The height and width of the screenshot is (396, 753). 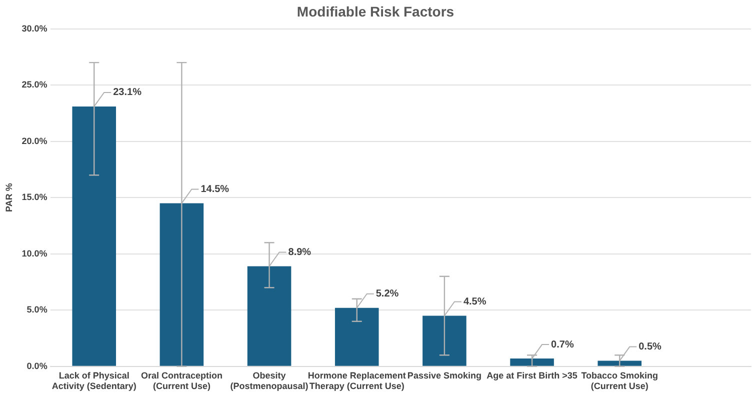 What do you see at coordinates (300, 252) in the screenshot?
I see `data-label: 8.9%` at bounding box center [300, 252].